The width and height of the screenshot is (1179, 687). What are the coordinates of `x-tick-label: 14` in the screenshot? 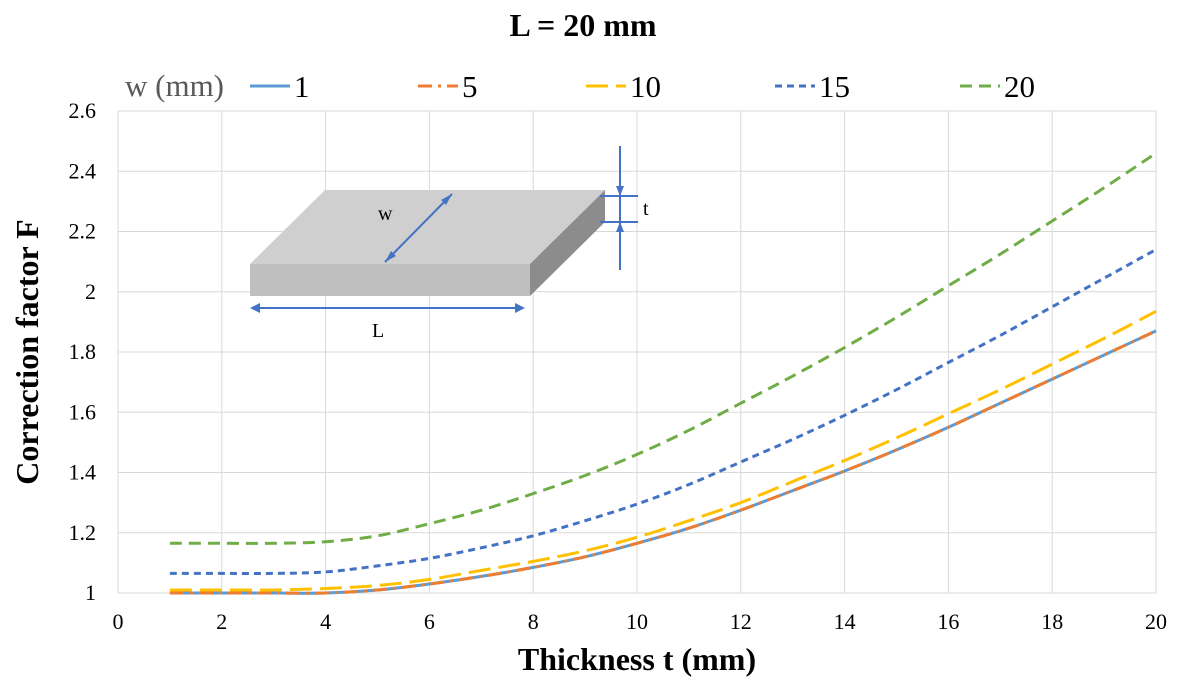 It's located at (845, 621).